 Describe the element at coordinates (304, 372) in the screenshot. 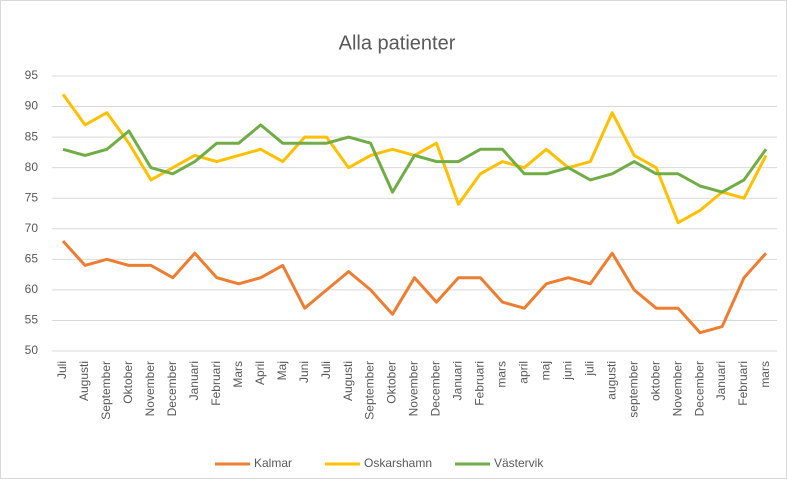

I see `x-tick-label: Juni` at that location.